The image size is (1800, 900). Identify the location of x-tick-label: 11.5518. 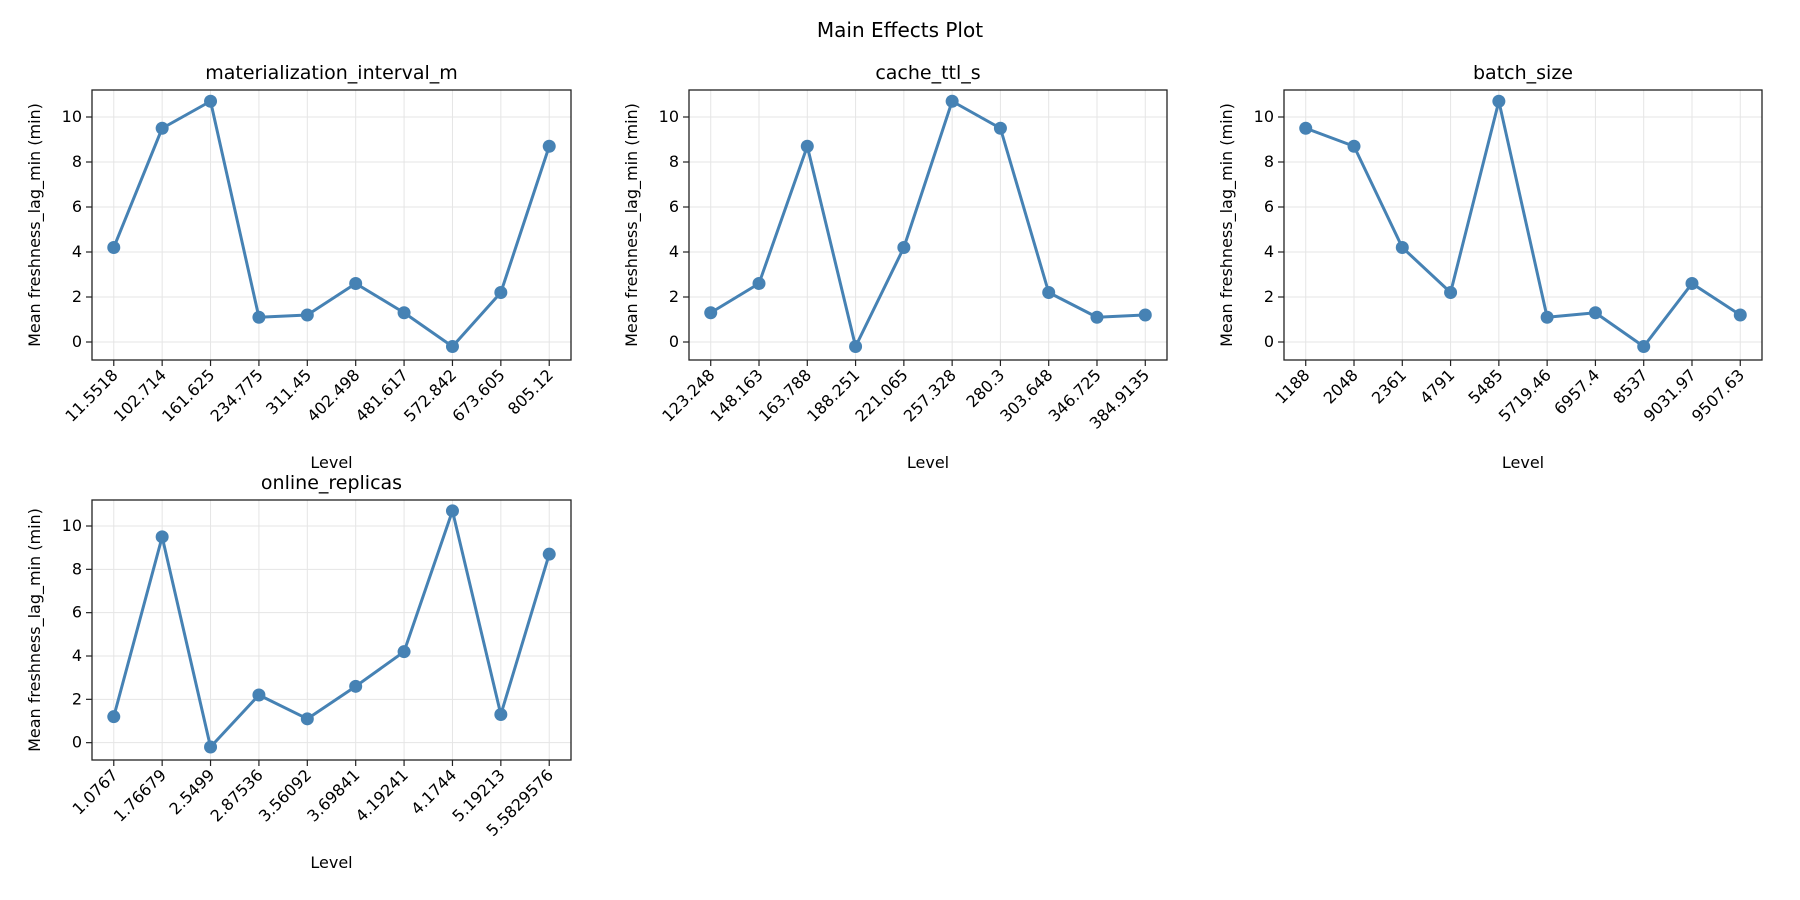
(91, 395).